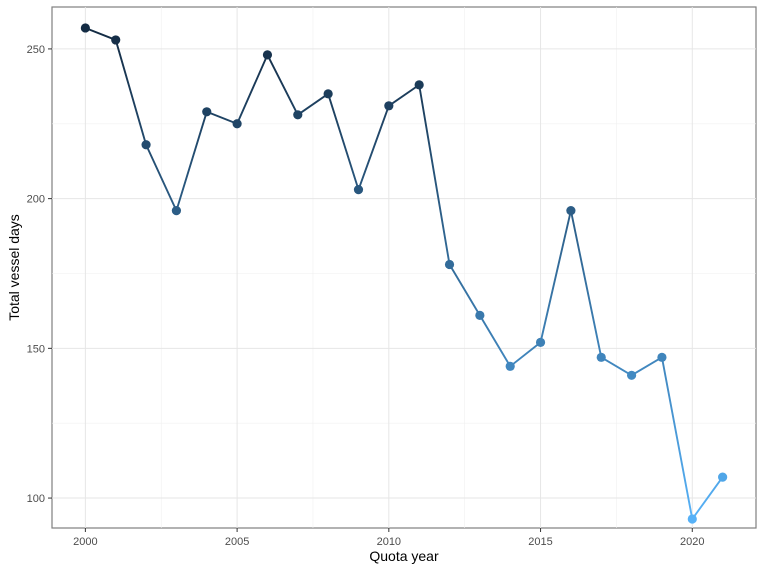 This screenshot has width=762, height=572. Describe the element at coordinates (39, 274) in the screenshot. I see `y-axis-ticks: 100 150 200 250` at that location.